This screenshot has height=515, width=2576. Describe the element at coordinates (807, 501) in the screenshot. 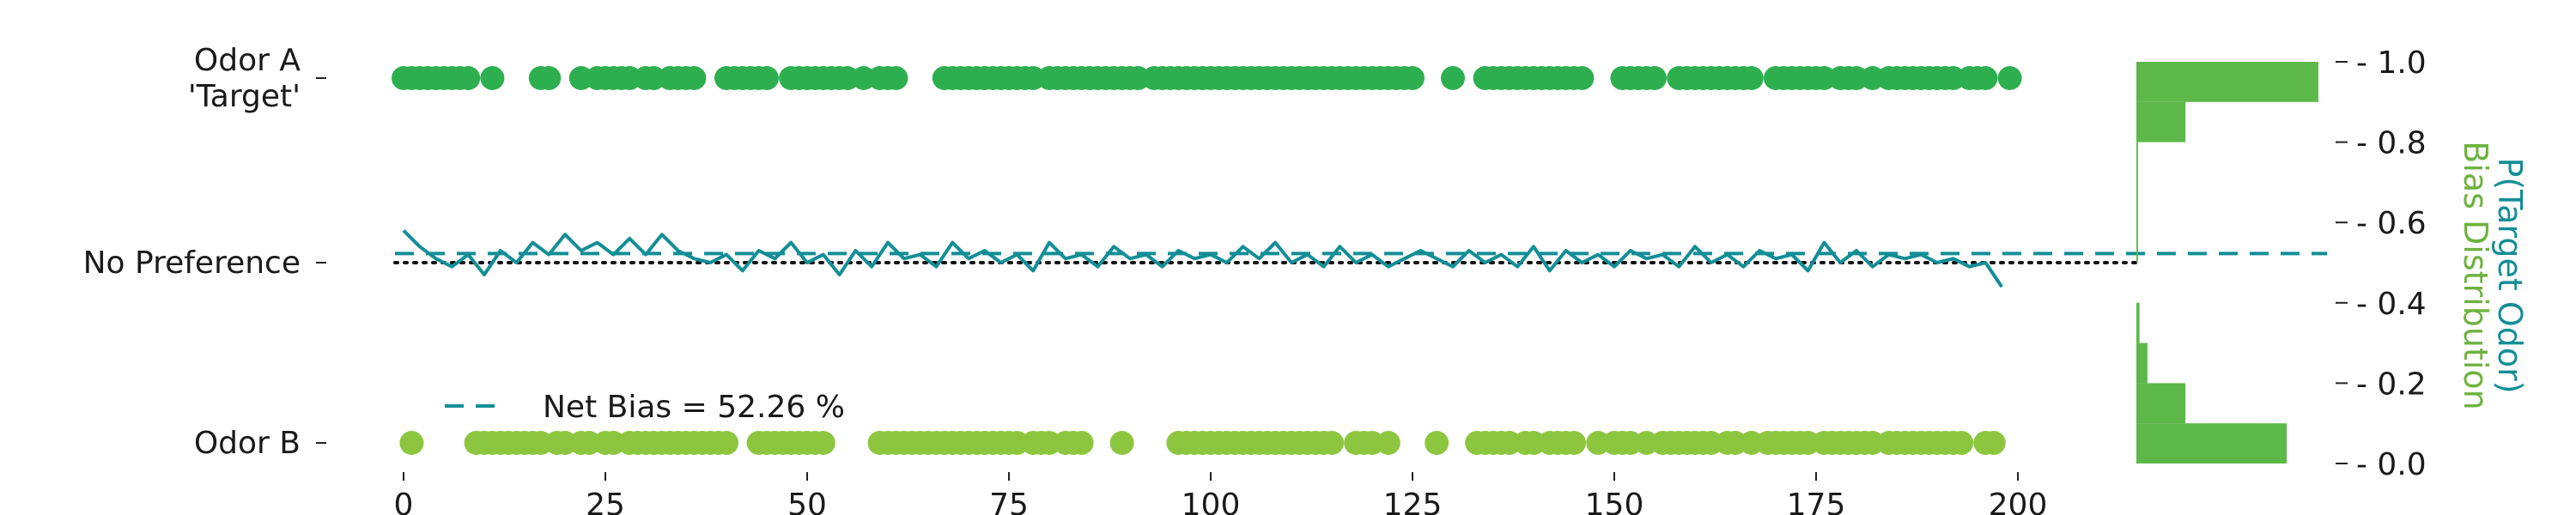

I see `x-tick-label-50: 50` at that location.